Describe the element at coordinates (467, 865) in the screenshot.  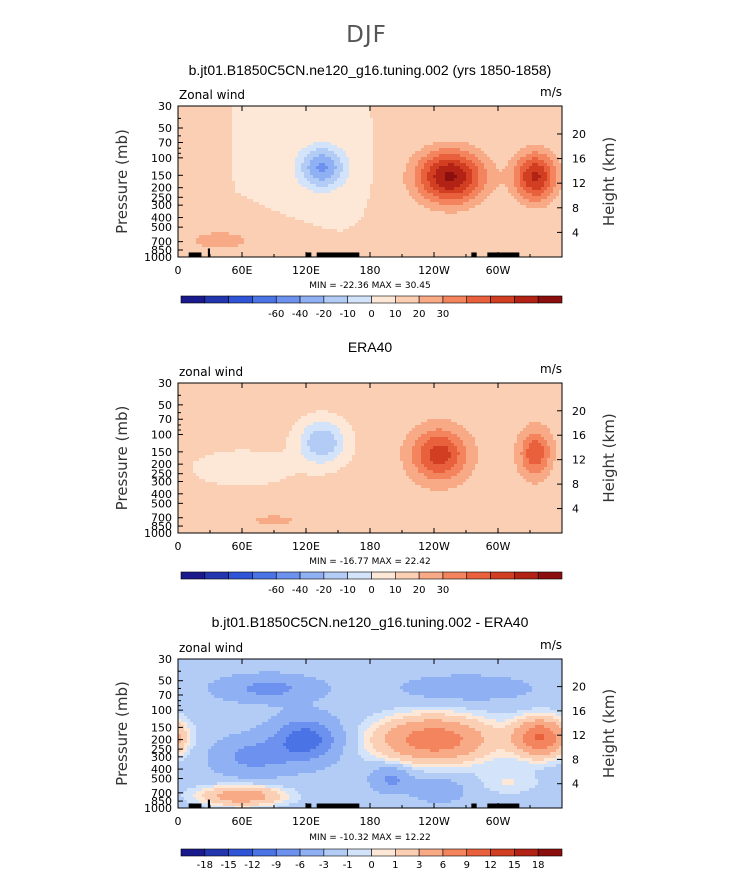
I see `colorbar-label: 9` at that location.